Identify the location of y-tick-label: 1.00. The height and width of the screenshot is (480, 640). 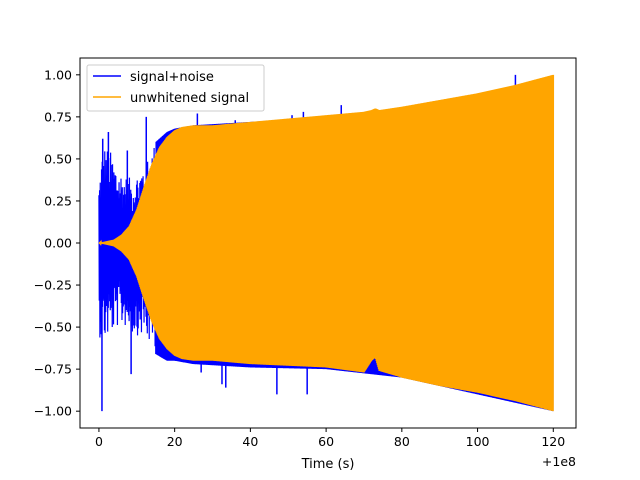
(58, 74).